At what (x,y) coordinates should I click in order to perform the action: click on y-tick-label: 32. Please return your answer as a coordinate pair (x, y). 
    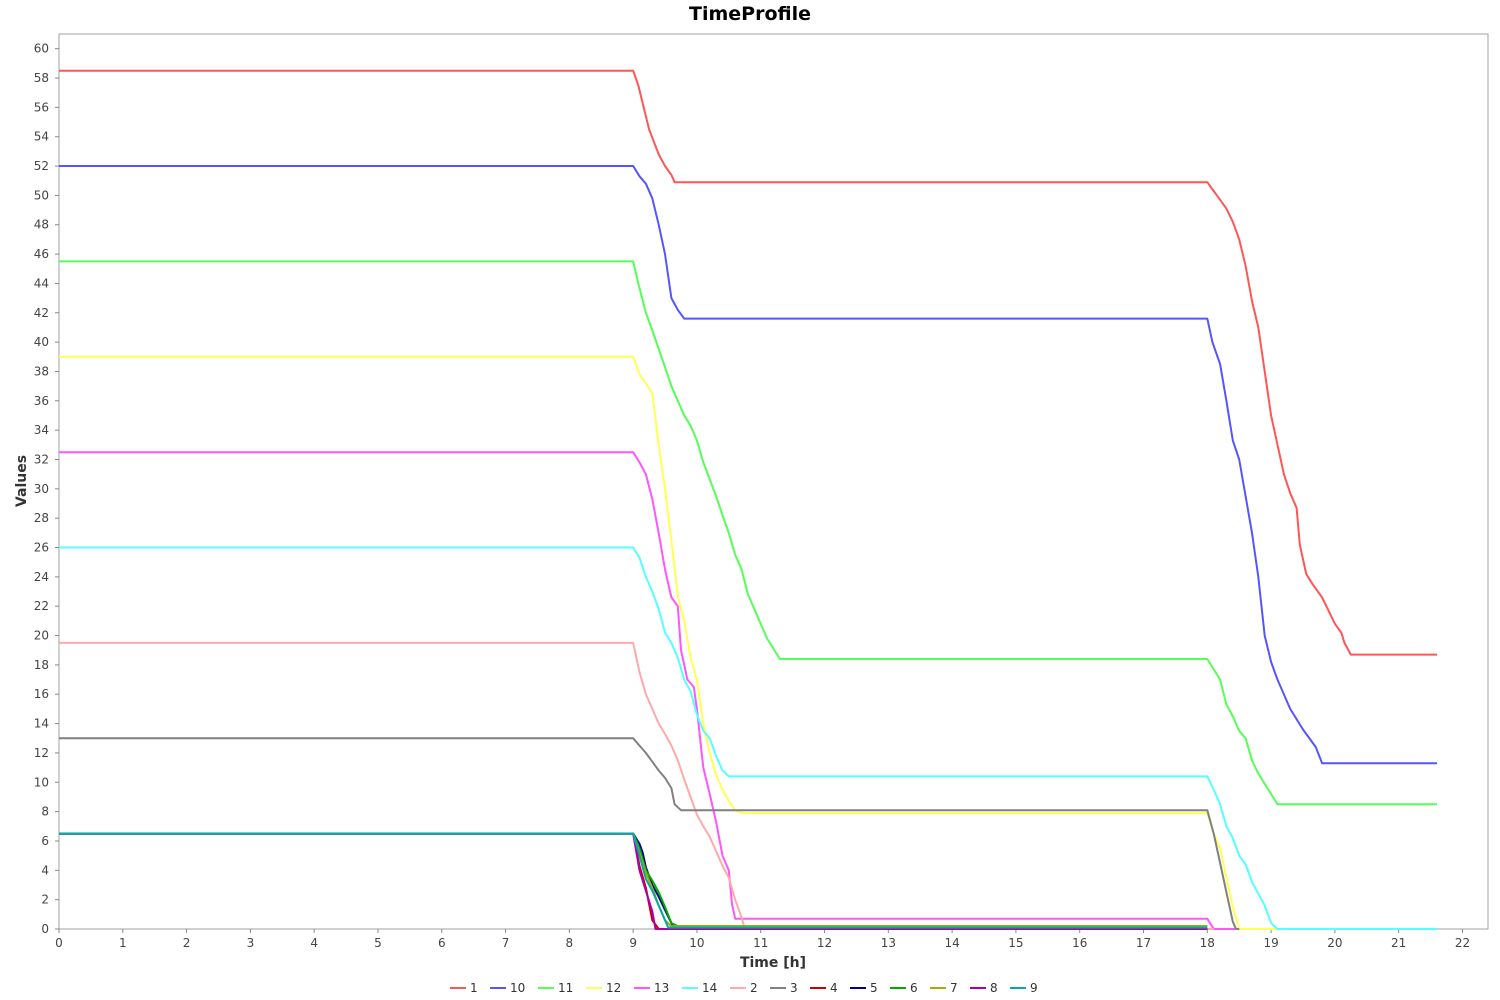
    Looking at the image, I should click on (41, 459).